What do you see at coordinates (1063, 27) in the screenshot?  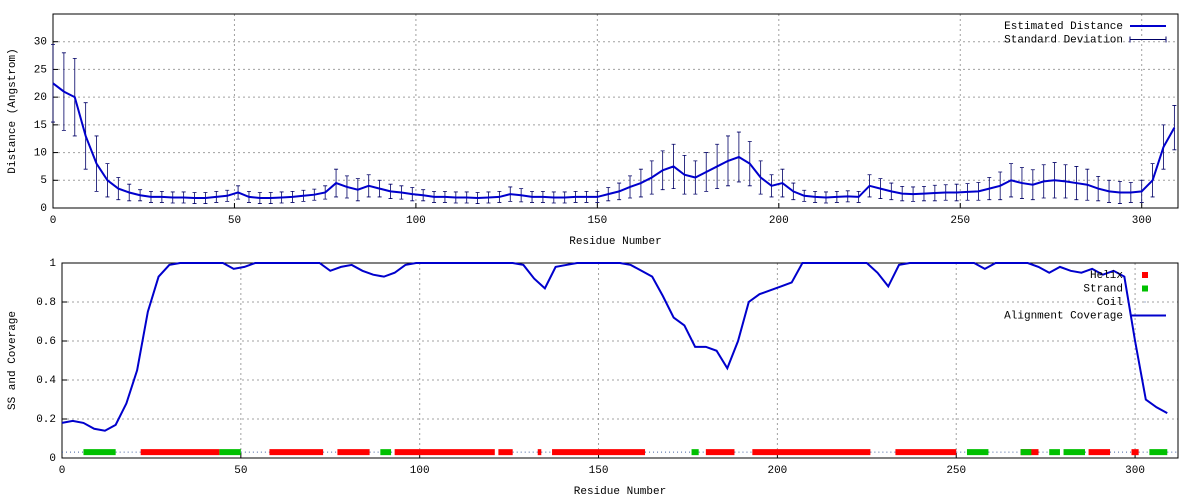 I see `legend-label: Estimated Distance` at bounding box center [1063, 27].